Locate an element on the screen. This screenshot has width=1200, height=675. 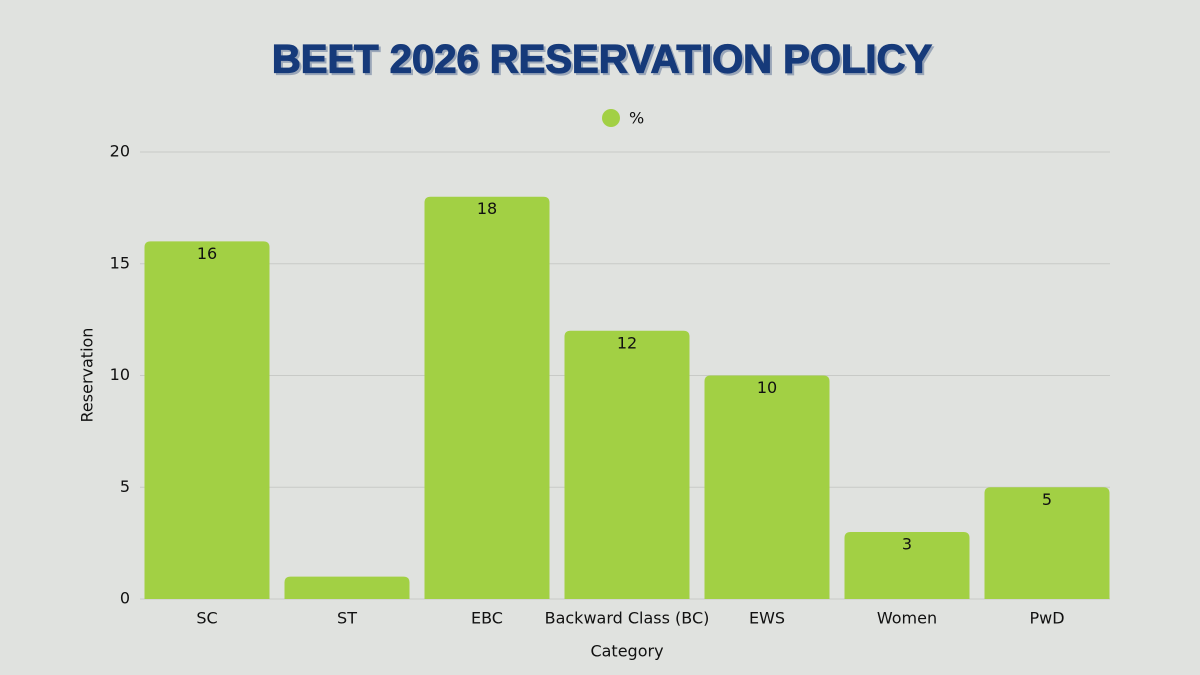
data-label: 16 is located at coordinates (207, 253).